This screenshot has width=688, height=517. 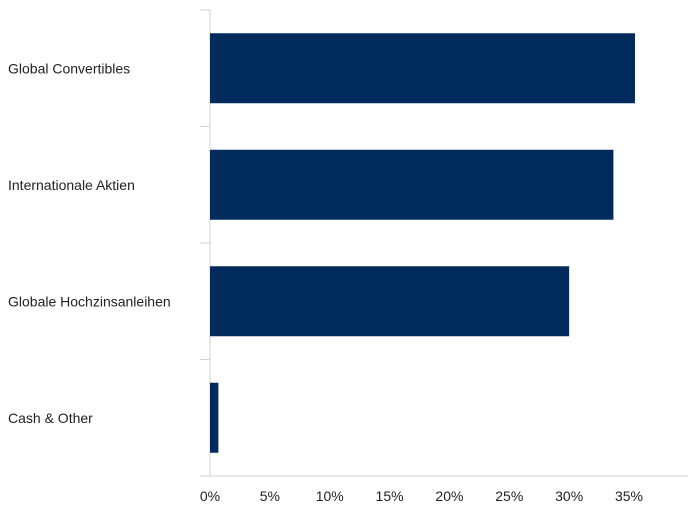 I want to click on bar-globale-hochzinsanleihen, so click(x=390, y=301).